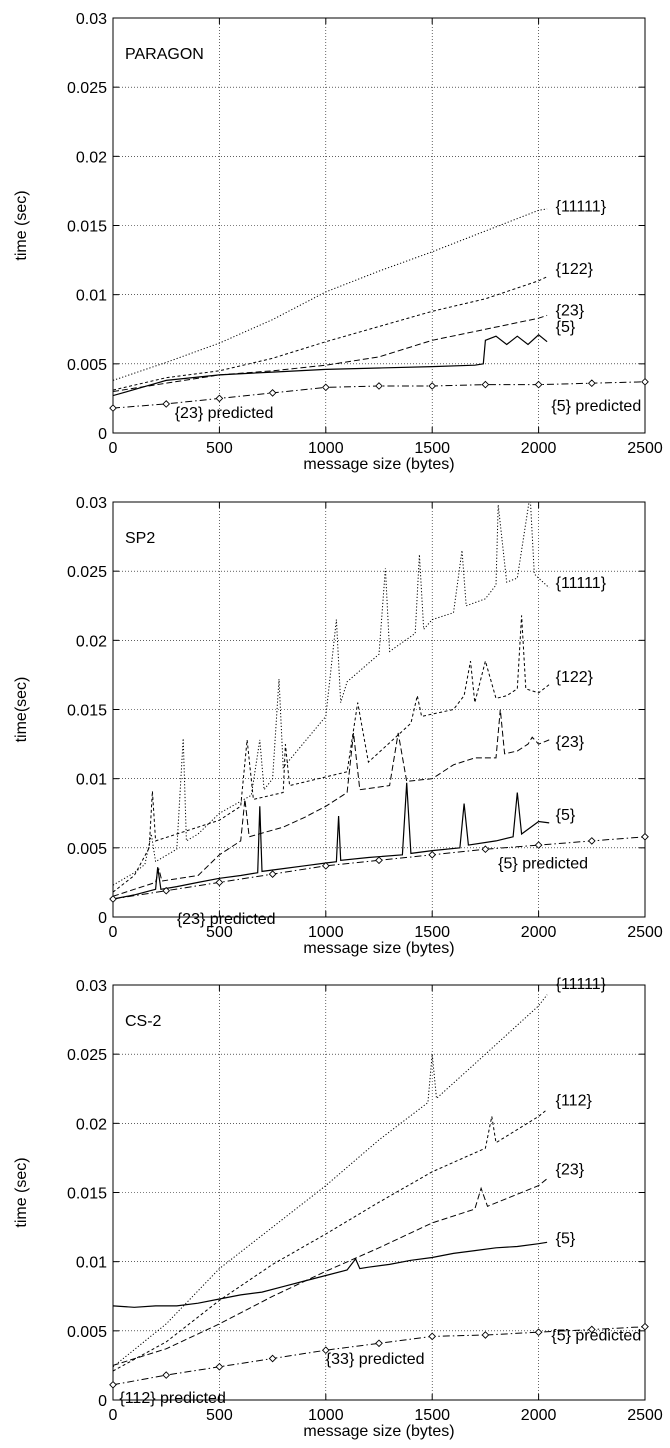 The width and height of the screenshot is (670, 1448). I want to click on panel-title: CS-2, so click(143, 1021).